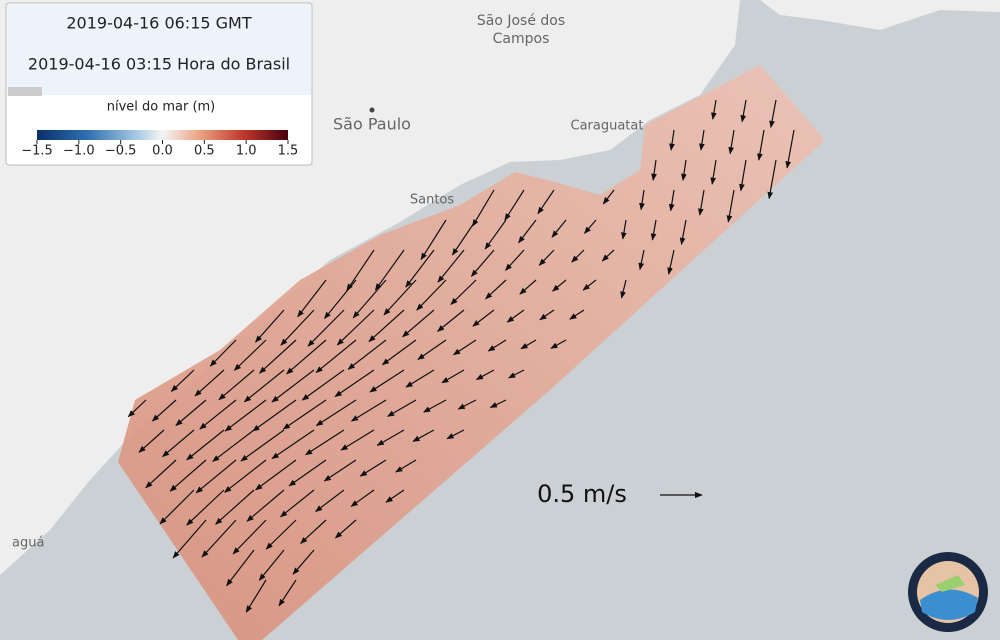 This screenshot has width=1000, height=640. What do you see at coordinates (949, 604) in the screenshot?
I see `logo-wave` at bounding box center [949, 604].